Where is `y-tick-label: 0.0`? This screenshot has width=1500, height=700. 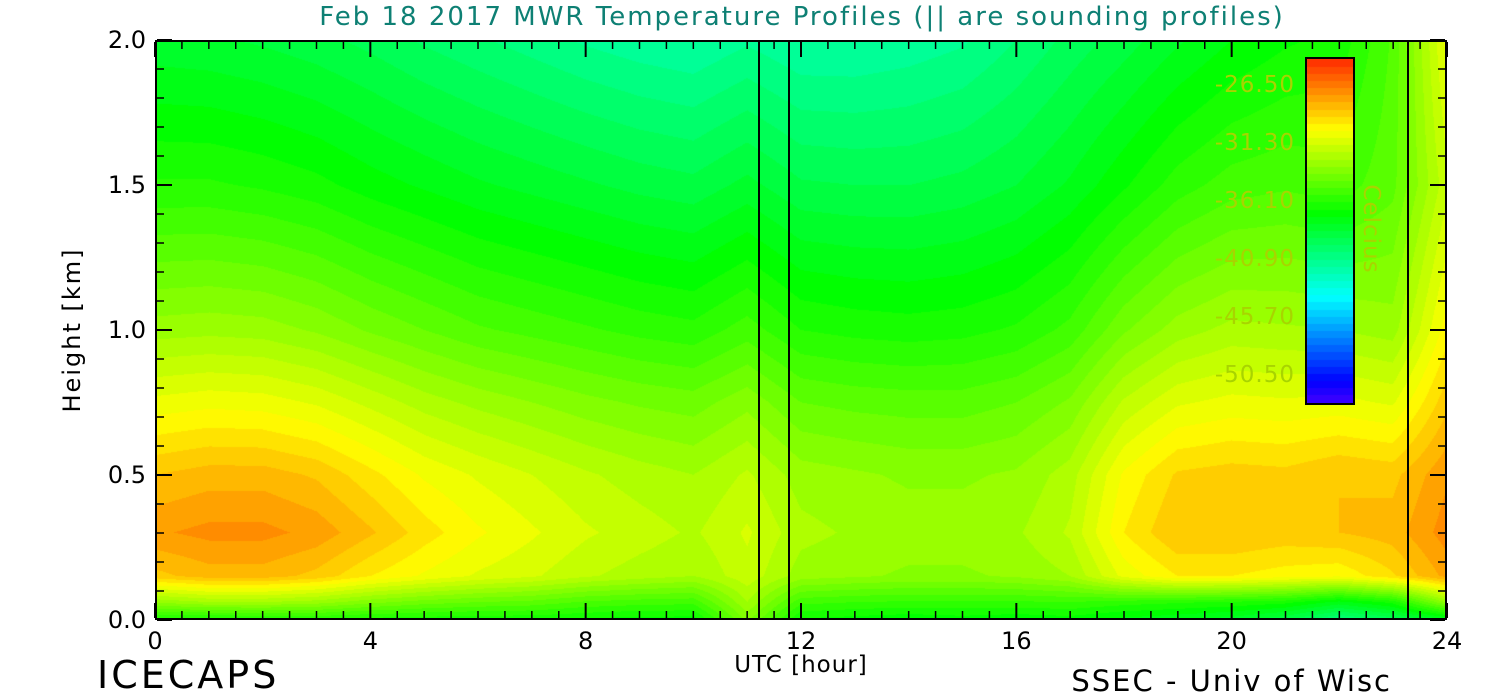
y-tick-label: 0.0 is located at coordinates (126, 620).